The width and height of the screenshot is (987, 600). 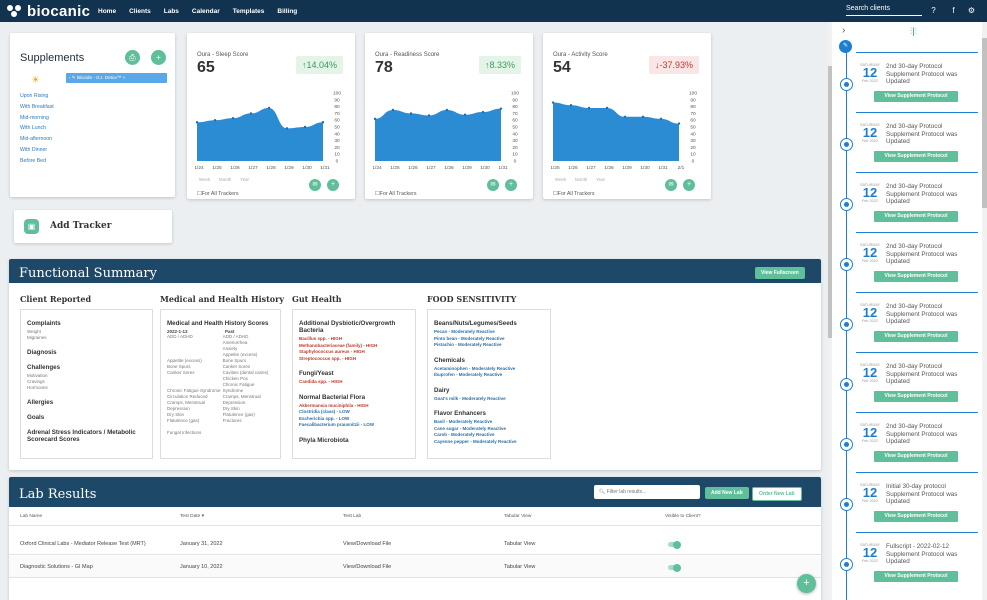 I want to click on timeline-scrollbar, so click(x=984, y=311).